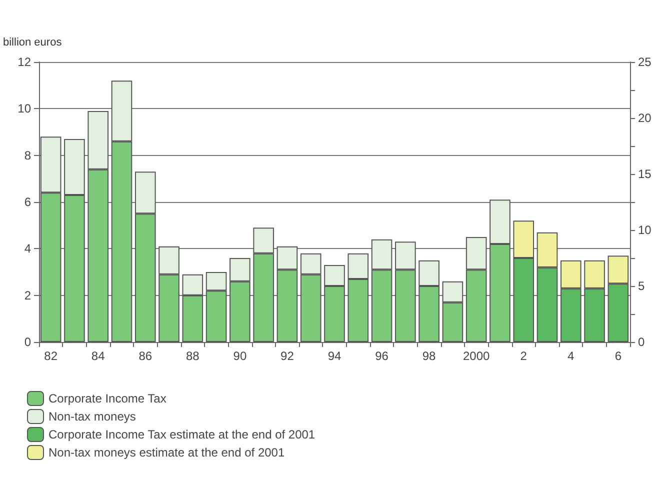 The image size is (665, 487). Describe the element at coordinates (335, 356) in the screenshot. I see `x-tick-label: 94` at that location.